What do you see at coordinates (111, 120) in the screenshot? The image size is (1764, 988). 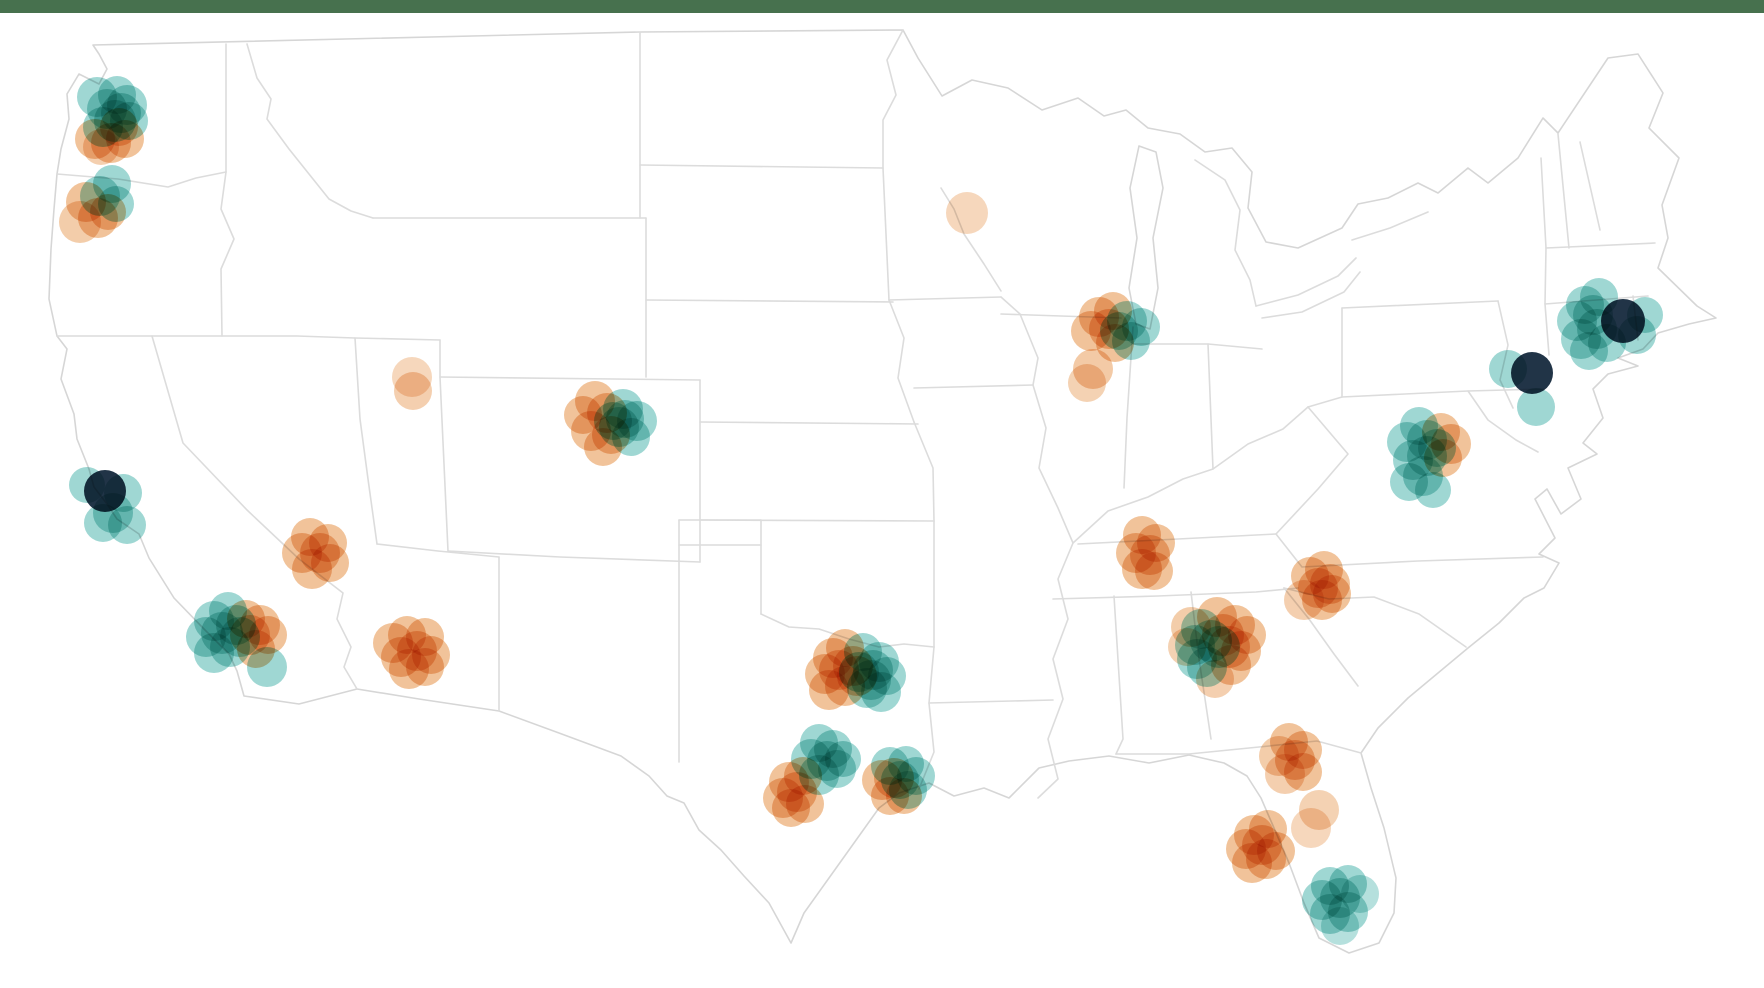 I see `cluster-seattle` at bounding box center [111, 120].